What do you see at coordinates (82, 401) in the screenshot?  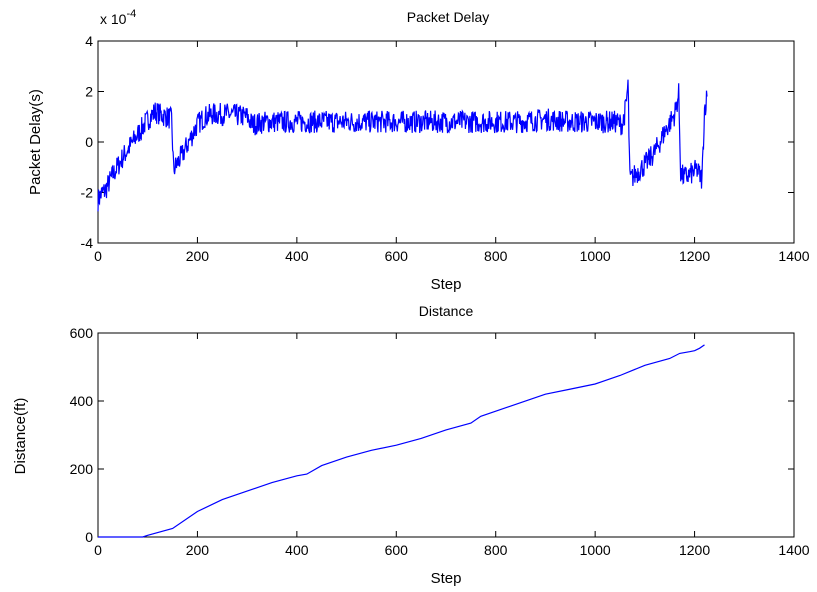 I see `distance-ytick-label: 400` at bounding box center [82, 401].